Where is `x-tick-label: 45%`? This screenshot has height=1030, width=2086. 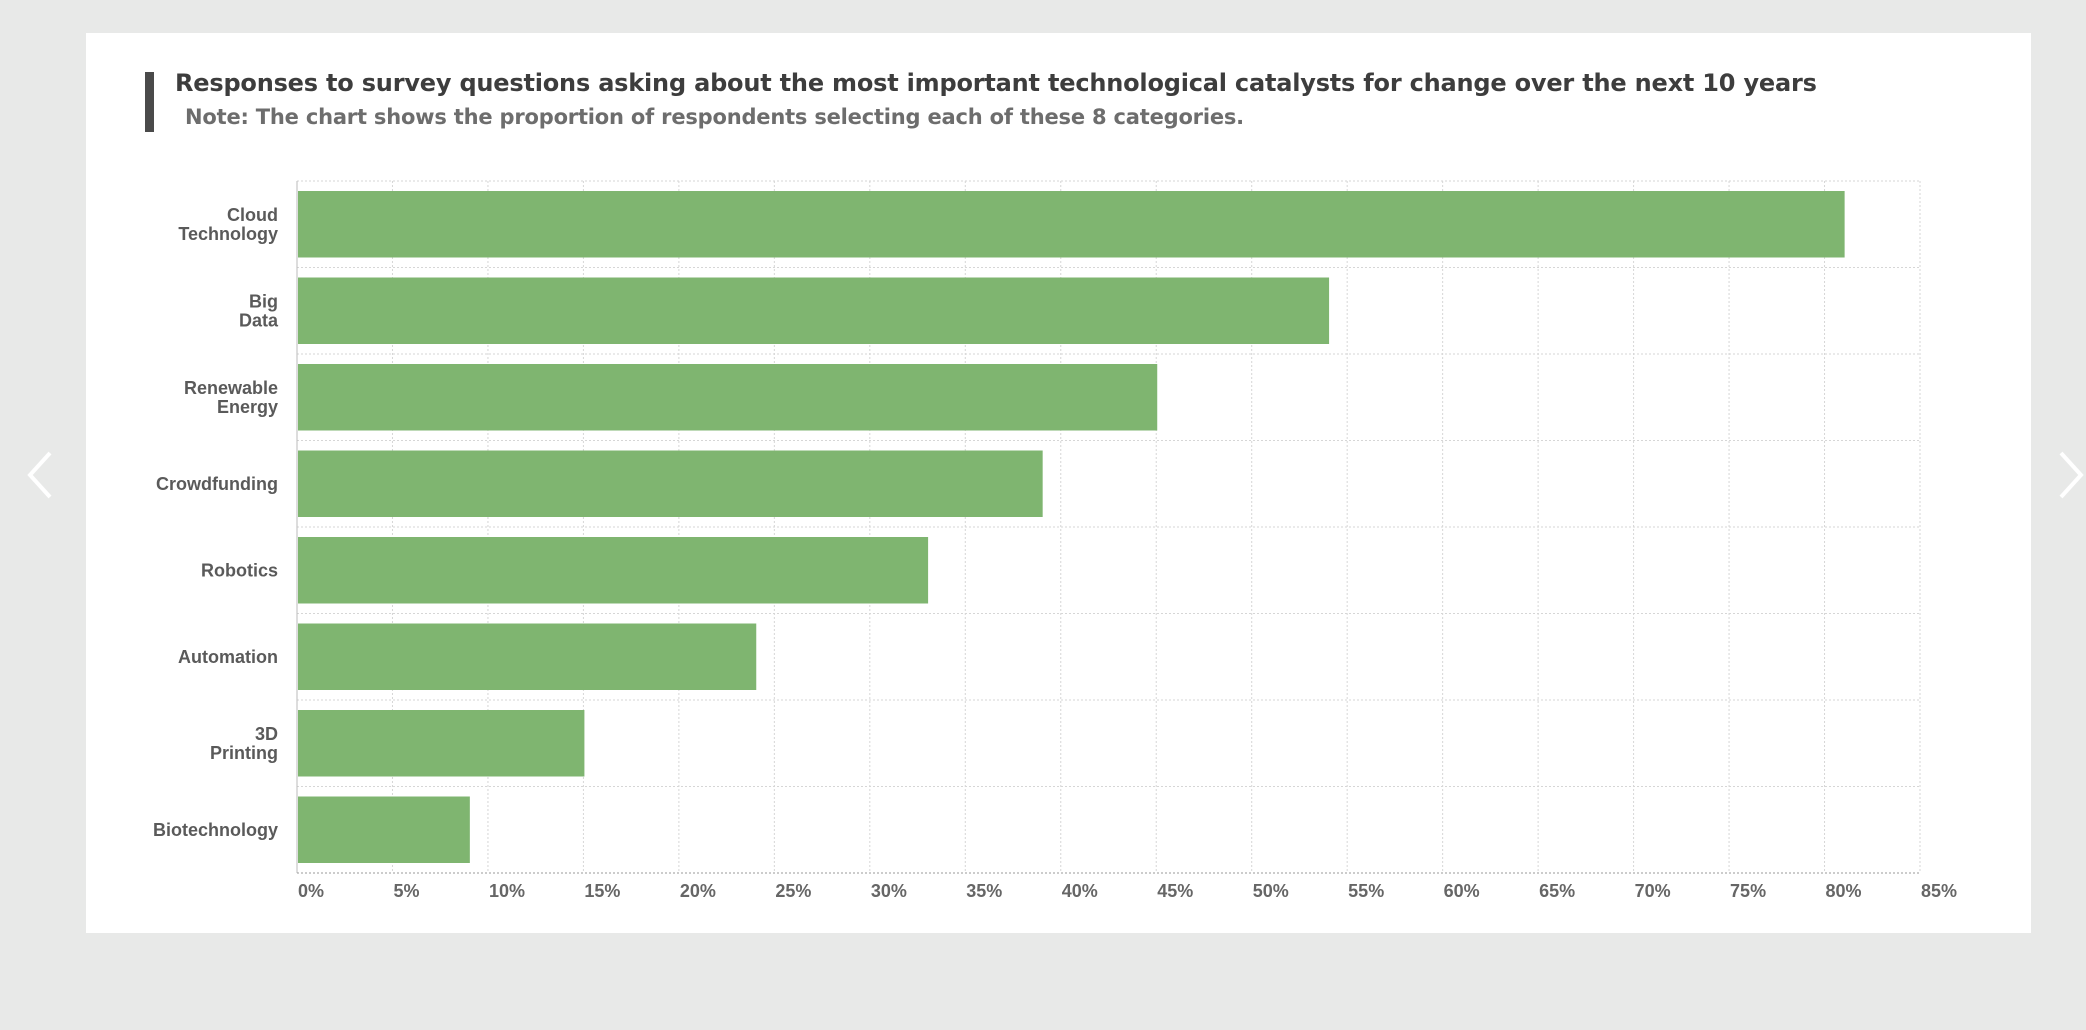 x-tick-label: 45% is located at coordinates (1175, 891).